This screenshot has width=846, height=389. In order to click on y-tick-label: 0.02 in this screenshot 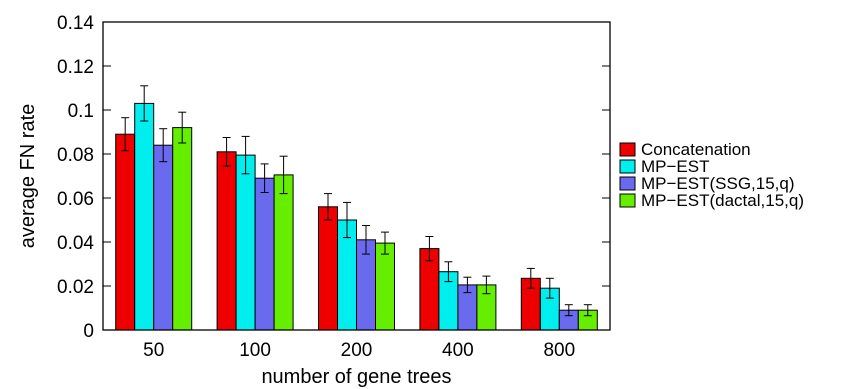, I will do `click(75, 287)`.